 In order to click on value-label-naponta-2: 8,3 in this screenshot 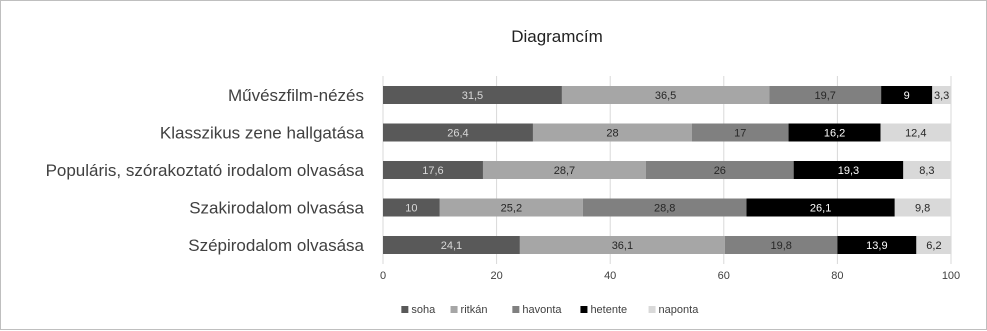, I will do `click(926, 171)`.